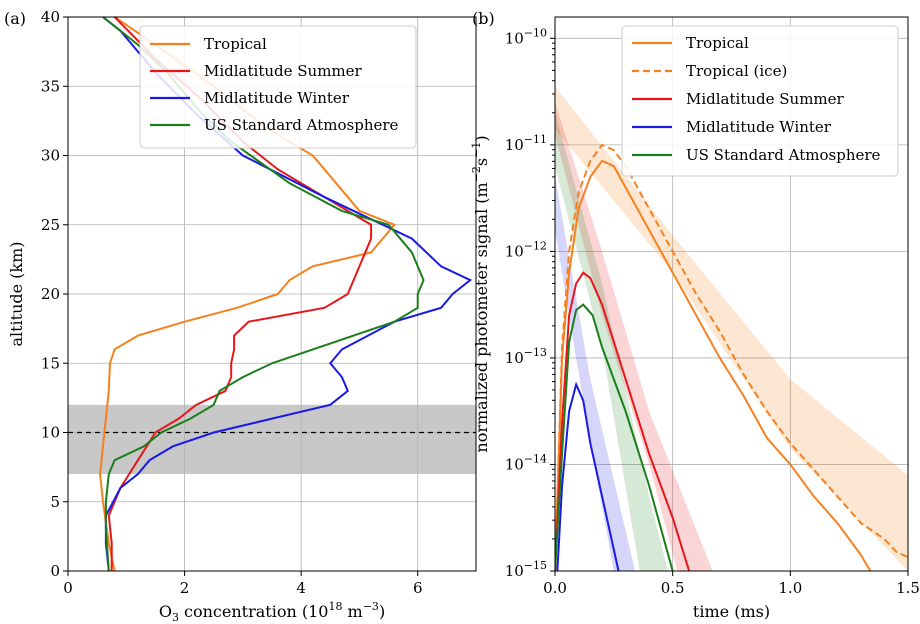 The width and height of the screenshot is (920, 624). I want to click on label-part: −14, so click(535, 458).